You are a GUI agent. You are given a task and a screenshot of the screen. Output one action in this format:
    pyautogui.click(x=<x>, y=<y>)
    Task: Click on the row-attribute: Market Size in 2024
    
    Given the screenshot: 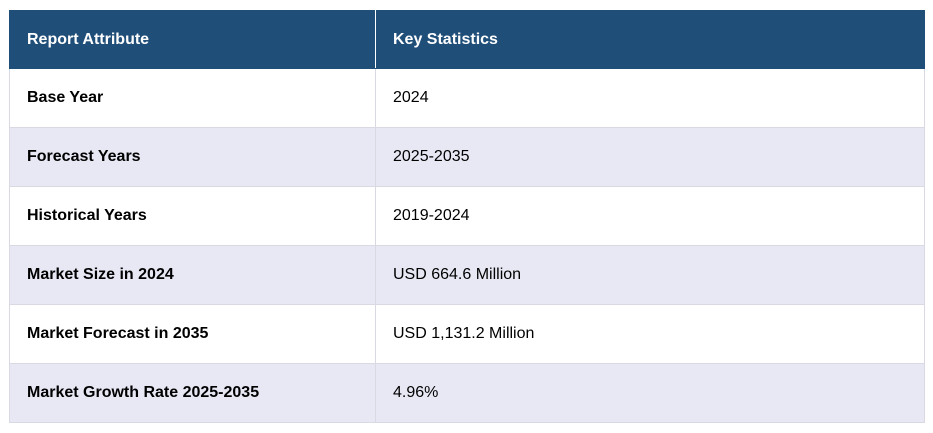 What is the action you would take?
    pyautogui.click(x=192, y=275)
    